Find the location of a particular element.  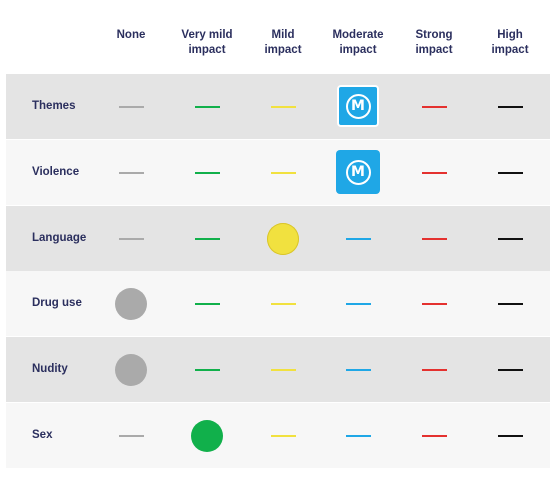

rating-dot-mild is located at coordinates (283, 239).